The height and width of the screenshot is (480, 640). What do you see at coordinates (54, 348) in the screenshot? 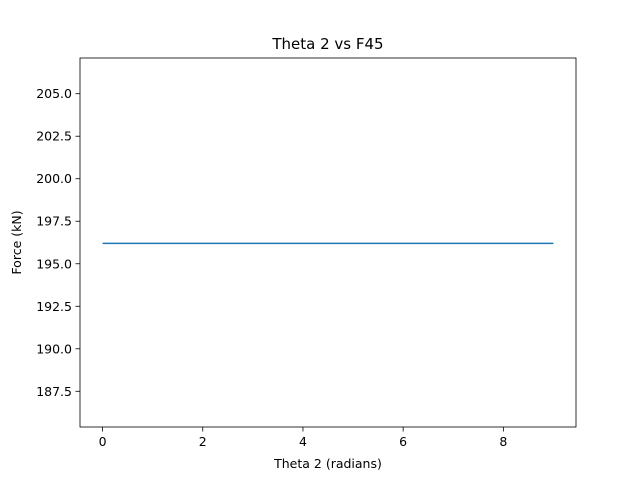
I see `y-tick-label: 190.0` at bounding box center [54, 348].